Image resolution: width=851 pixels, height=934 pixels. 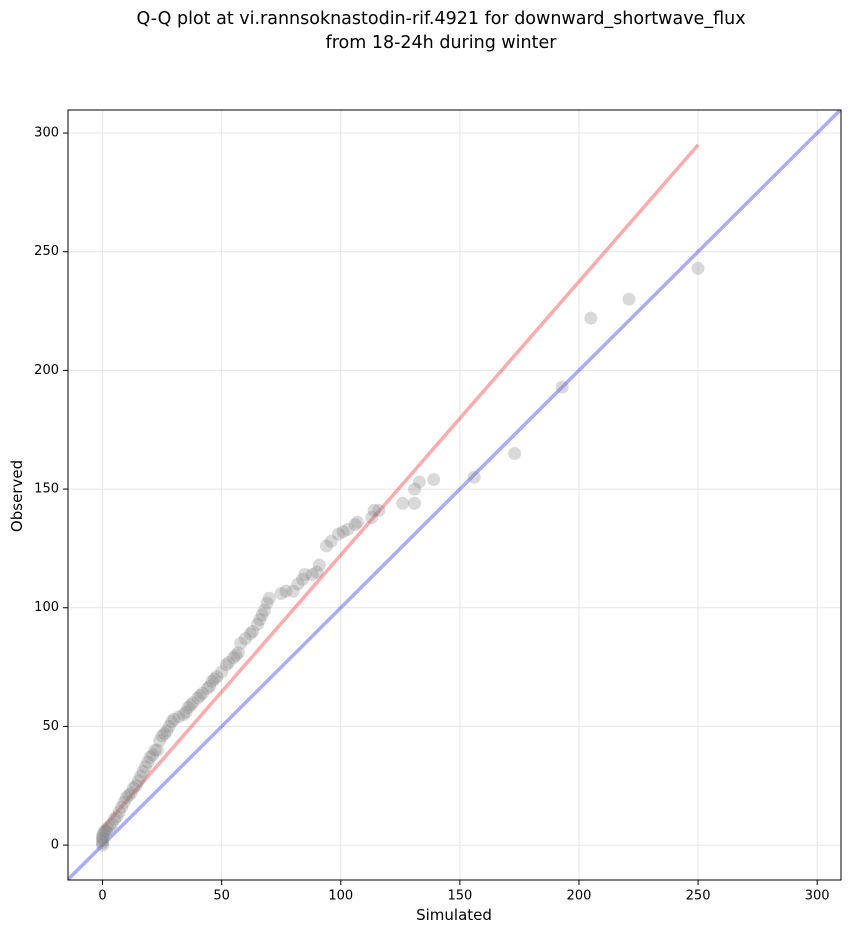 I want to click on y-tick-label: 50, so click(x=50, y=726).